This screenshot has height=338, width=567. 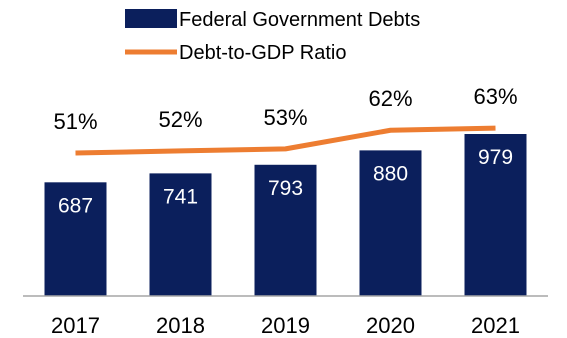 I want to click on ratio-value-label-2020: 62%, so click(x=390, y=98).